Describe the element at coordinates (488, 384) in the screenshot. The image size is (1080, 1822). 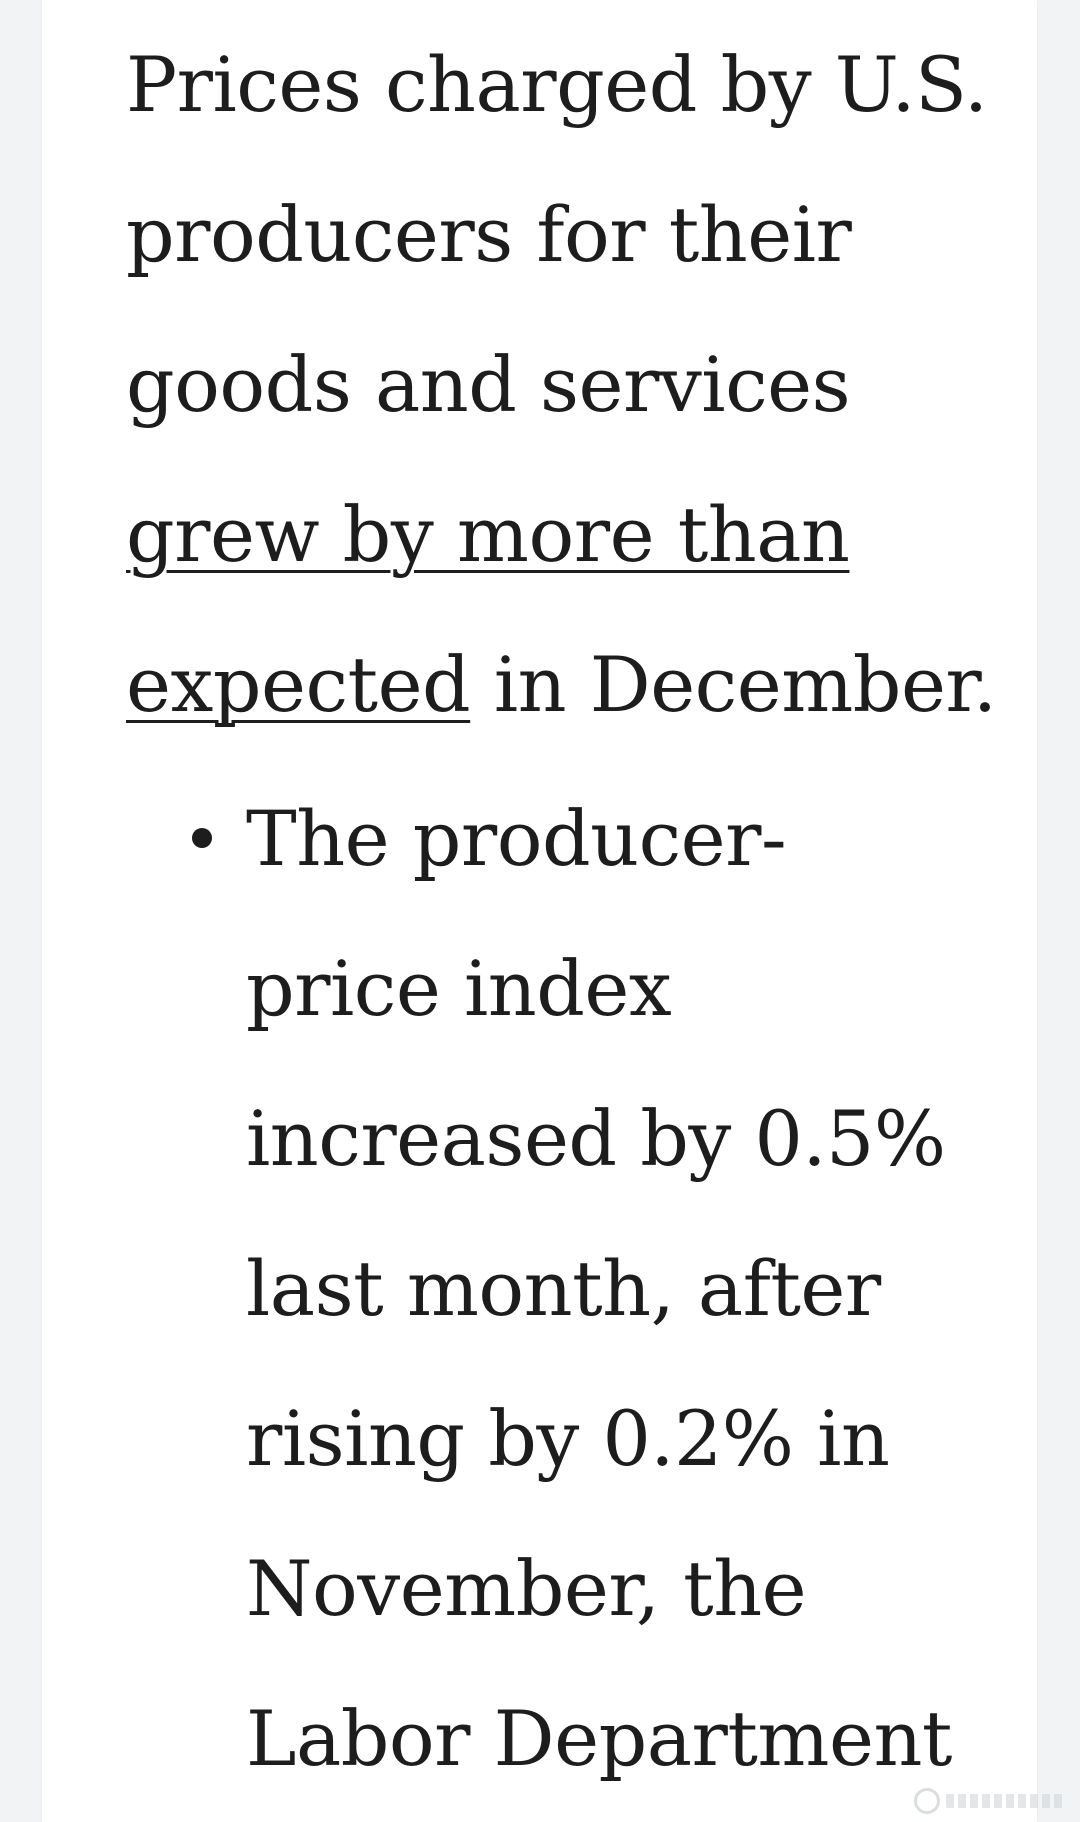
I see `lead-line-3: goods and services` at that location.